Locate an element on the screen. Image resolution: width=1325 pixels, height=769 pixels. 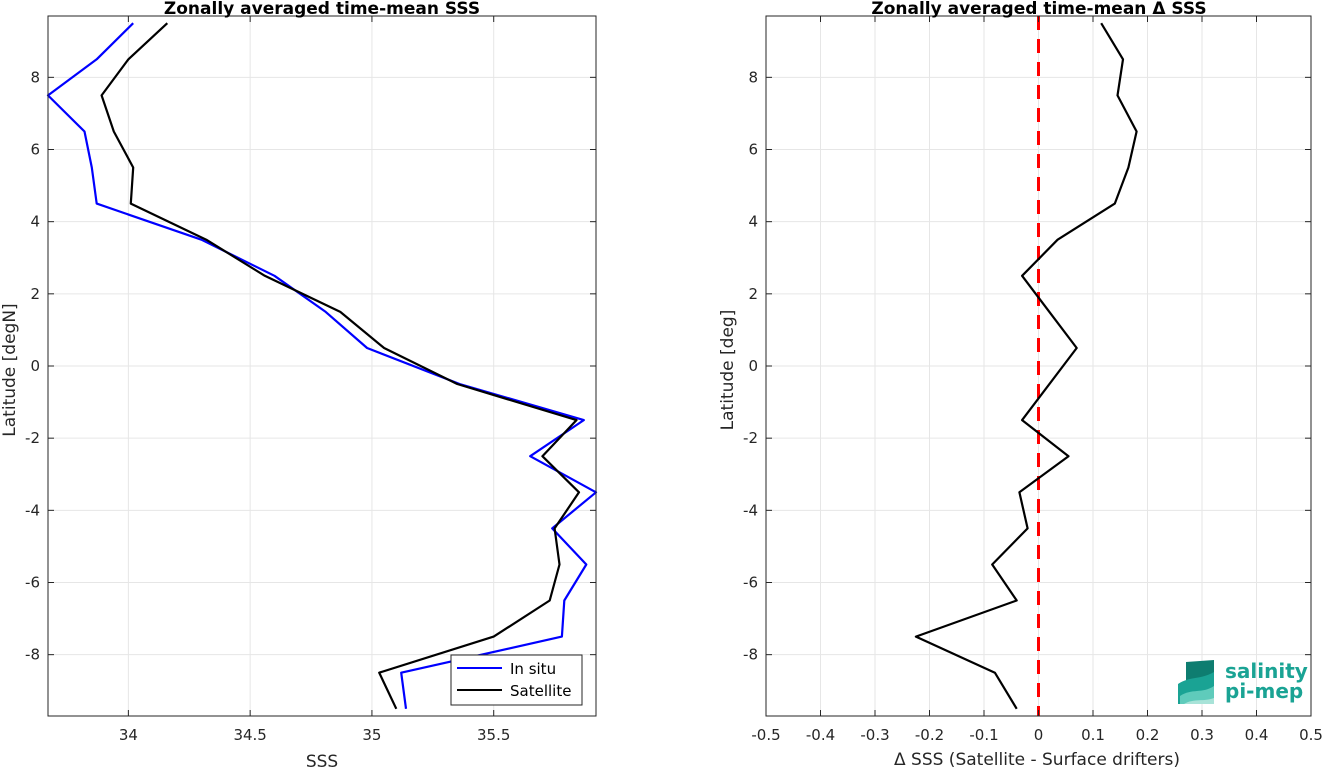
chart-title-right: Zonally averaged time-mean Δ SSS is located at coordinates (1038, 9).